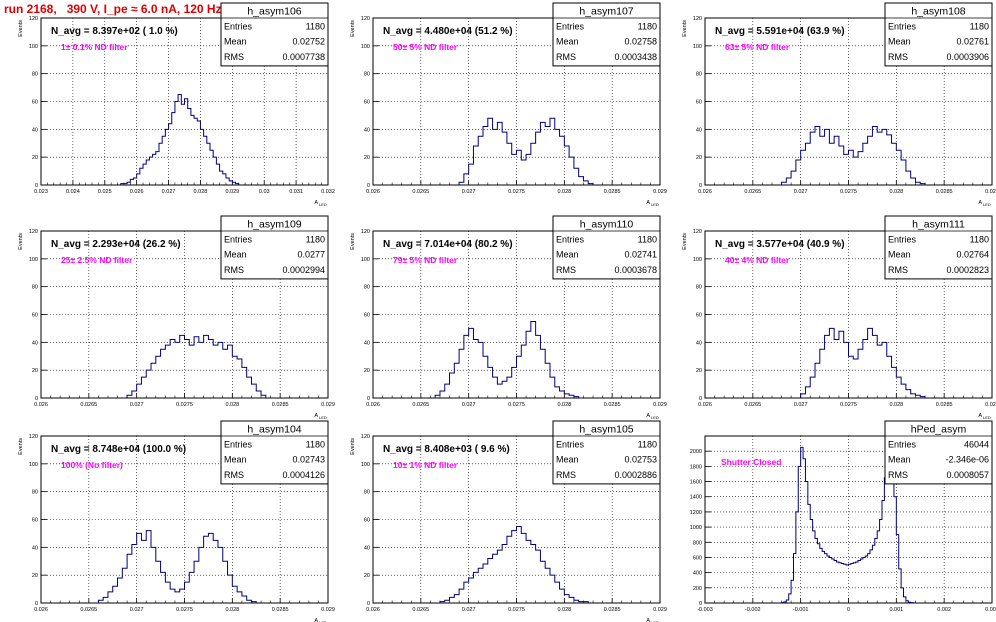  I want to click on stats-value: 0.02753, so click(640, 460).